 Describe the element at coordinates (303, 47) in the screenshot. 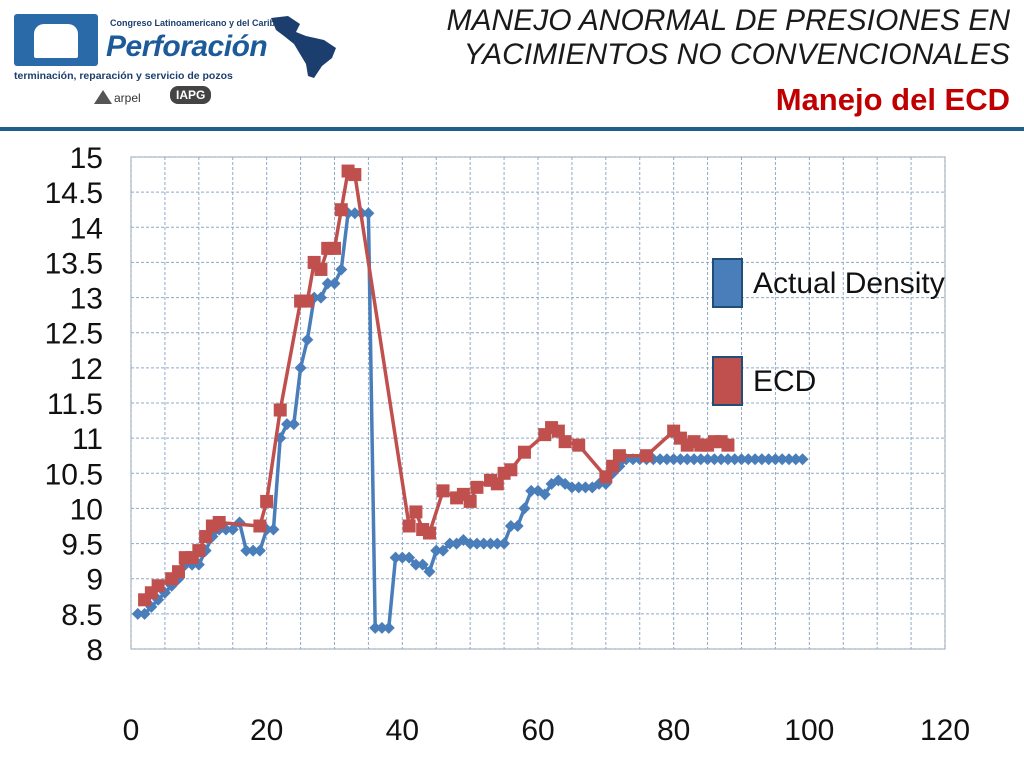

I see `latin-america-map-icon` at that location.